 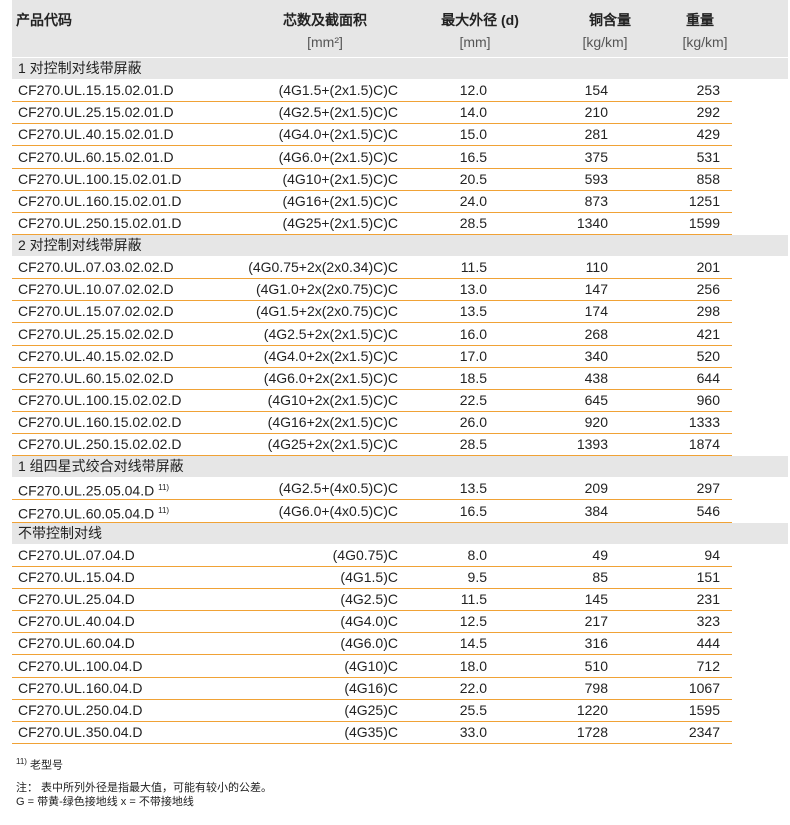 What do you see at coordinates (704, 731) in the screenshot?
I see `cell-weight: 2347` at bounding box center [704, 731].